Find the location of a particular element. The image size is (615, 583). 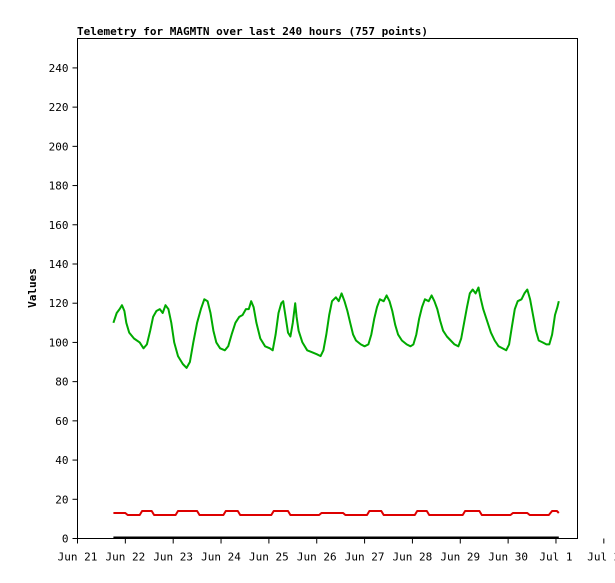

y-tick-label: 80 is located at coordinates (61, 382).